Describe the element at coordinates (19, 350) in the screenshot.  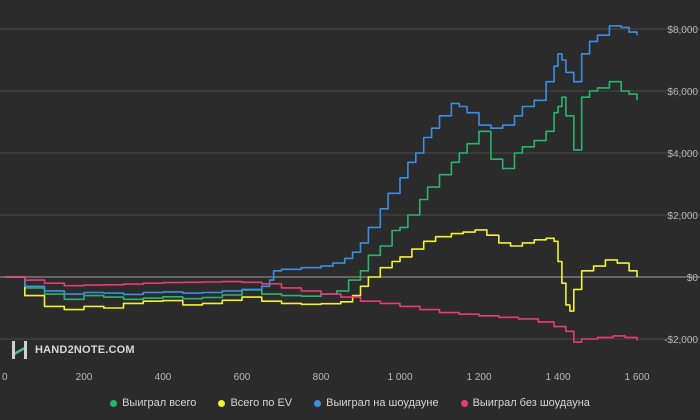
I see `hand2note-logo-icon` at that location.